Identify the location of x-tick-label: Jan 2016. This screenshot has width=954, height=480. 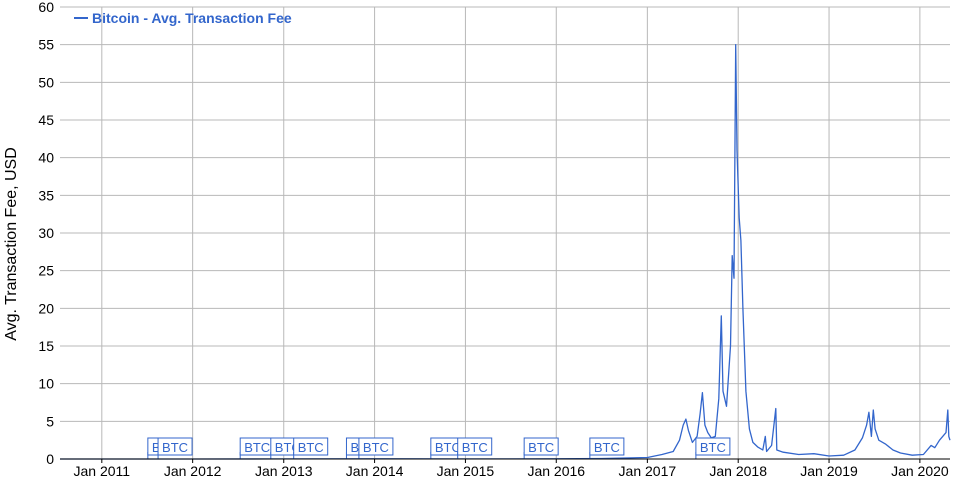
(556, 471).